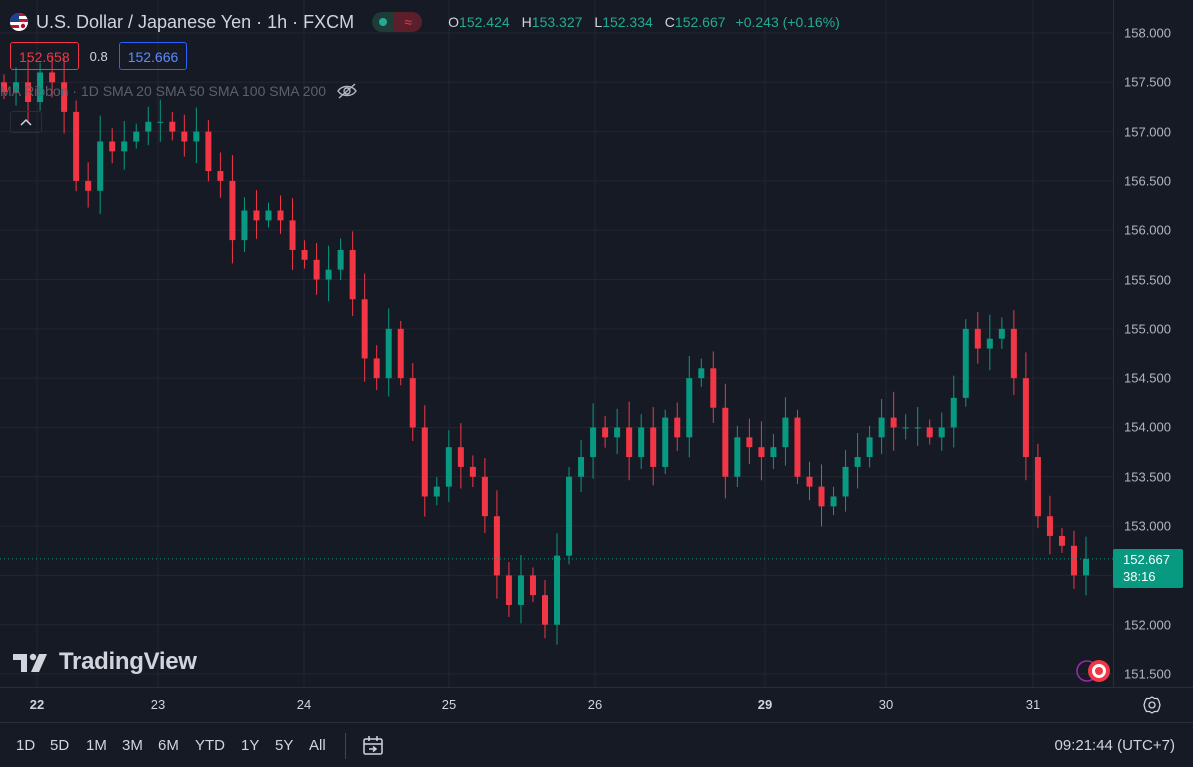  What do you see at coordinates (132, 745) in the screenshot?
I see `range-button-3m: 3M` at bounding box center [132, 745].